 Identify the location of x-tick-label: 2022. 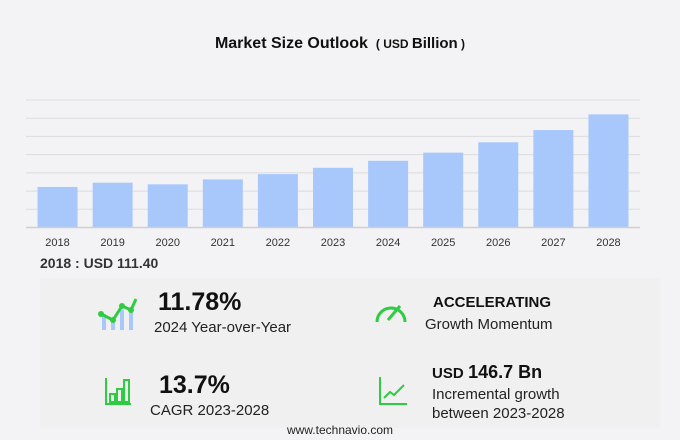
(278, 243).